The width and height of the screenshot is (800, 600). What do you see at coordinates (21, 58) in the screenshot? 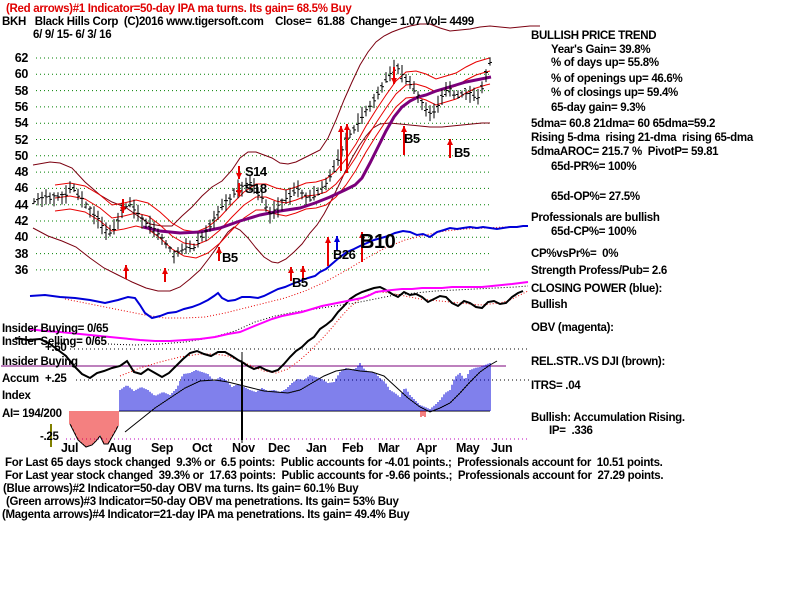
I see `price-axis-label: 62` at bounding box center [21, 58].